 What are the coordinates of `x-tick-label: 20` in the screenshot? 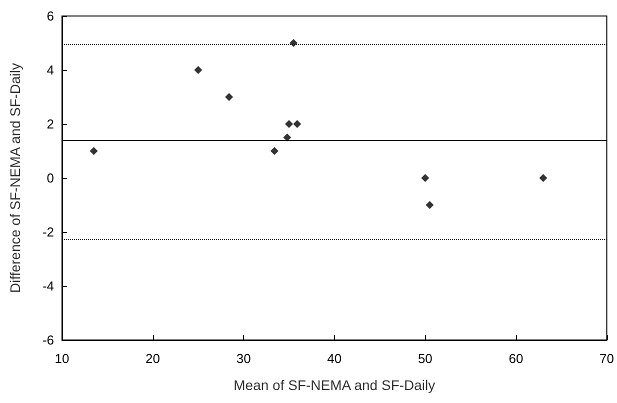 It's located at (153, 358).